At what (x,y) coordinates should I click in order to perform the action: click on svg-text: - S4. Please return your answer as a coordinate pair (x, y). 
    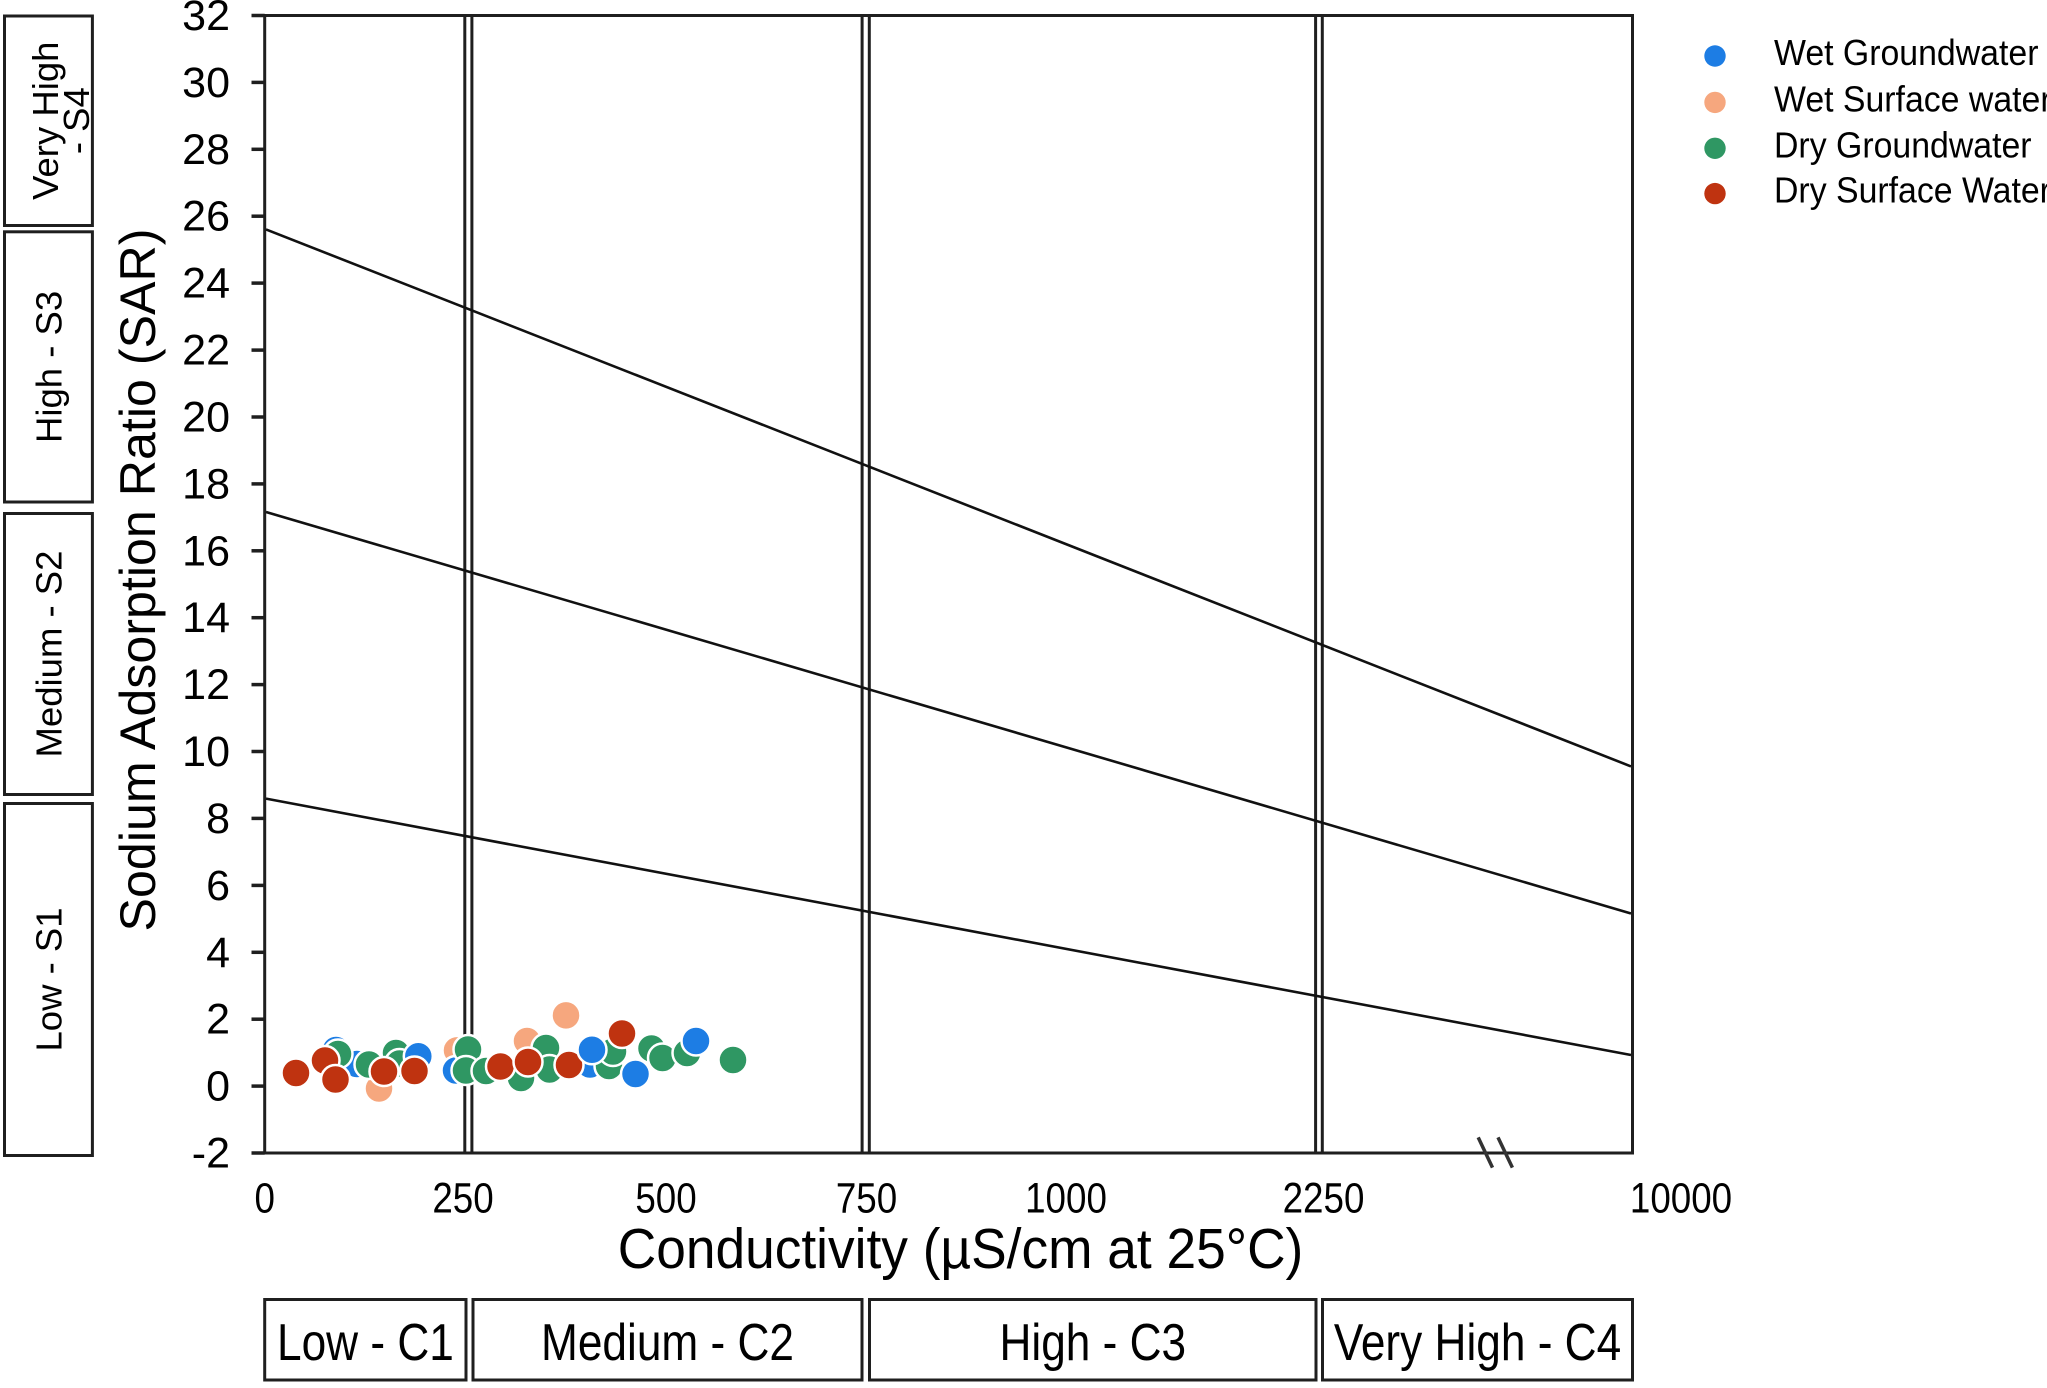
    Looking at the image, I should click on (76, 120).